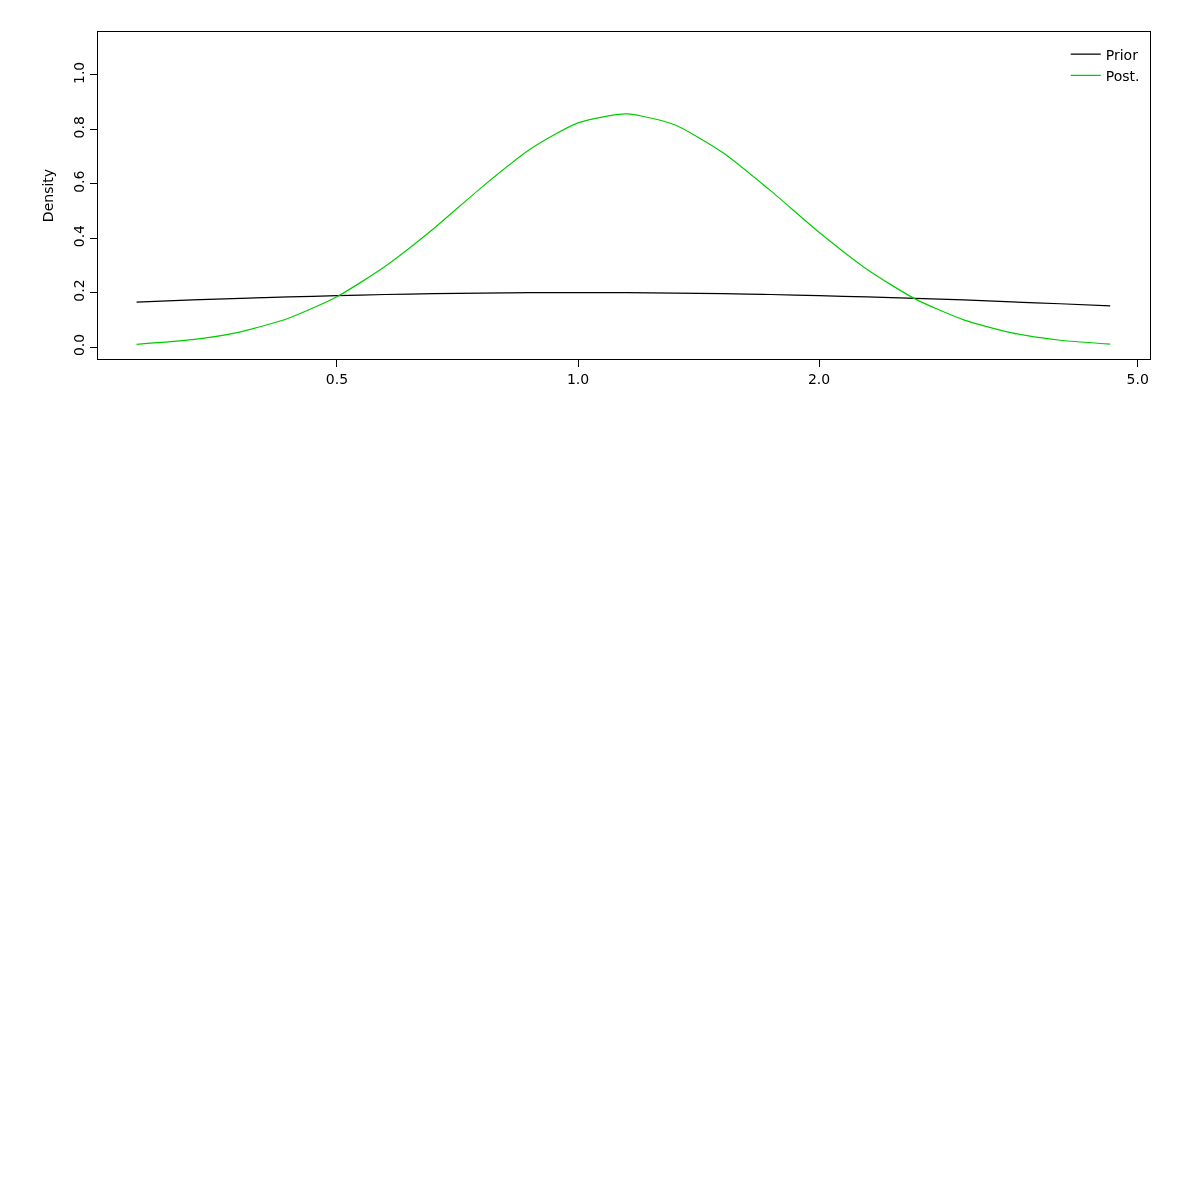 This screenshot has height=1200, width=1200. Describe the element at coordinates (337, 378) in the screenshot. I see `x-tick-label: 0.5` at that location.